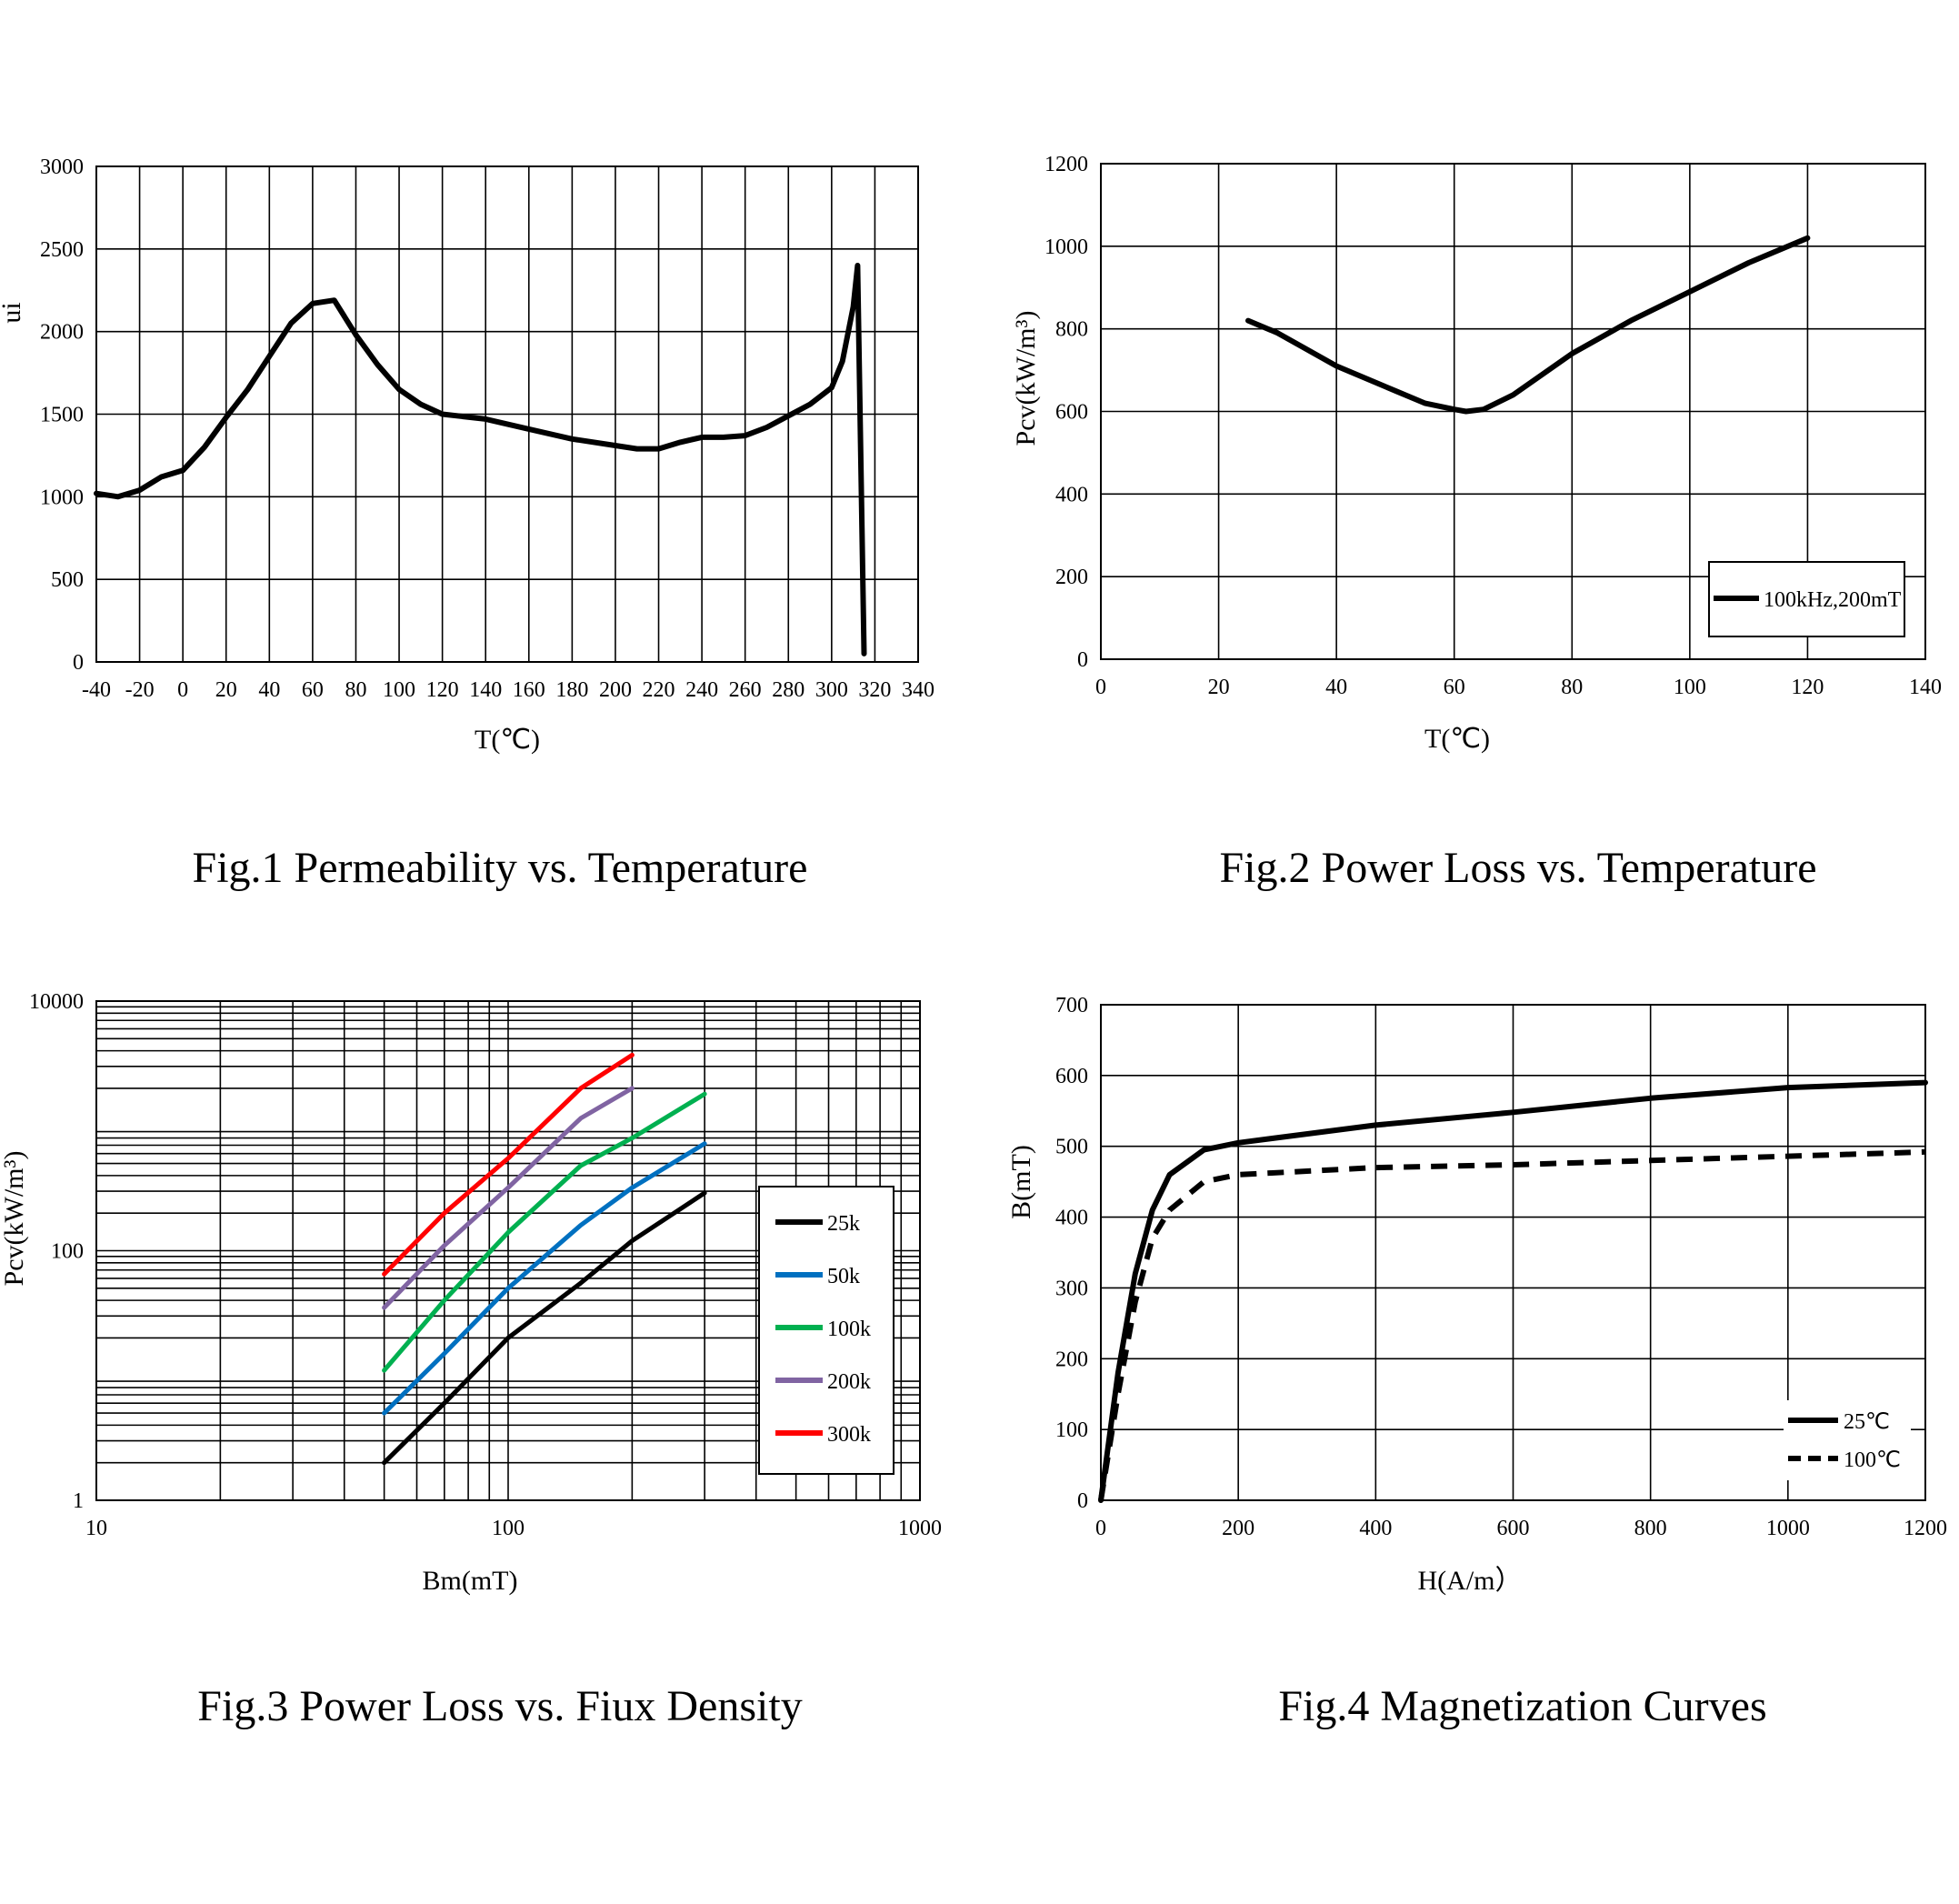  Describe the element at coordinates (1925, 1528) in the screenshot. I see `x-tick-label: 1200` at that location.